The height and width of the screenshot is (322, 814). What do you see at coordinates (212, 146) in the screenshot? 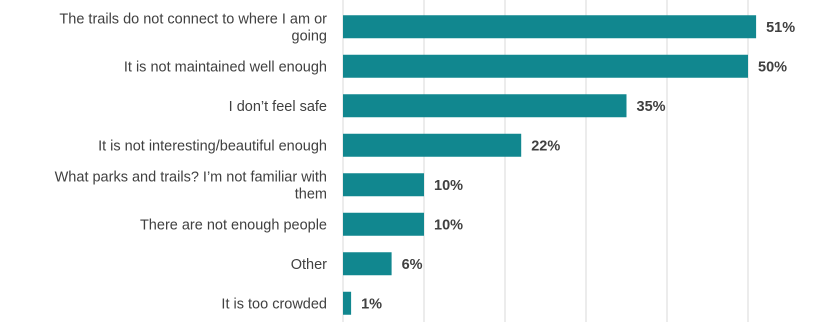
I see `category-label: It is not interesting/beautiful enough` at bounding box center [212, 146].